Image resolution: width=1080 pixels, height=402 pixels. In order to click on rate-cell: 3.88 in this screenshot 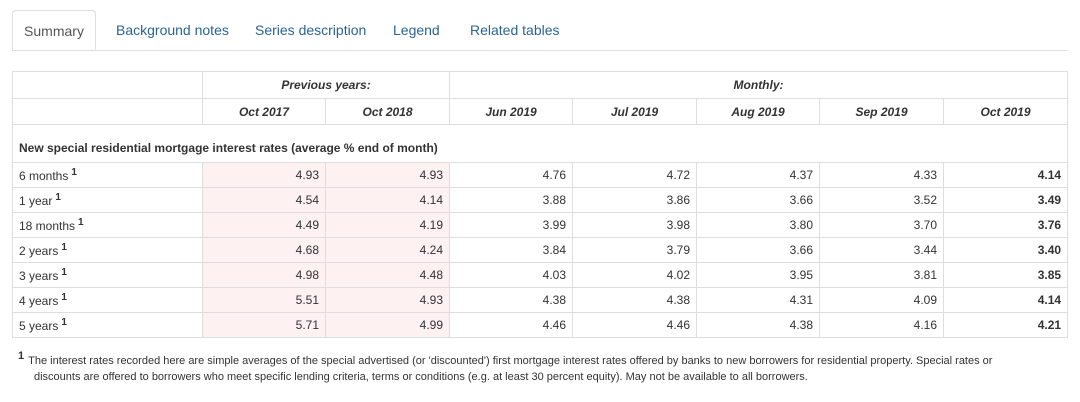, I will do `click(511, 200)`.